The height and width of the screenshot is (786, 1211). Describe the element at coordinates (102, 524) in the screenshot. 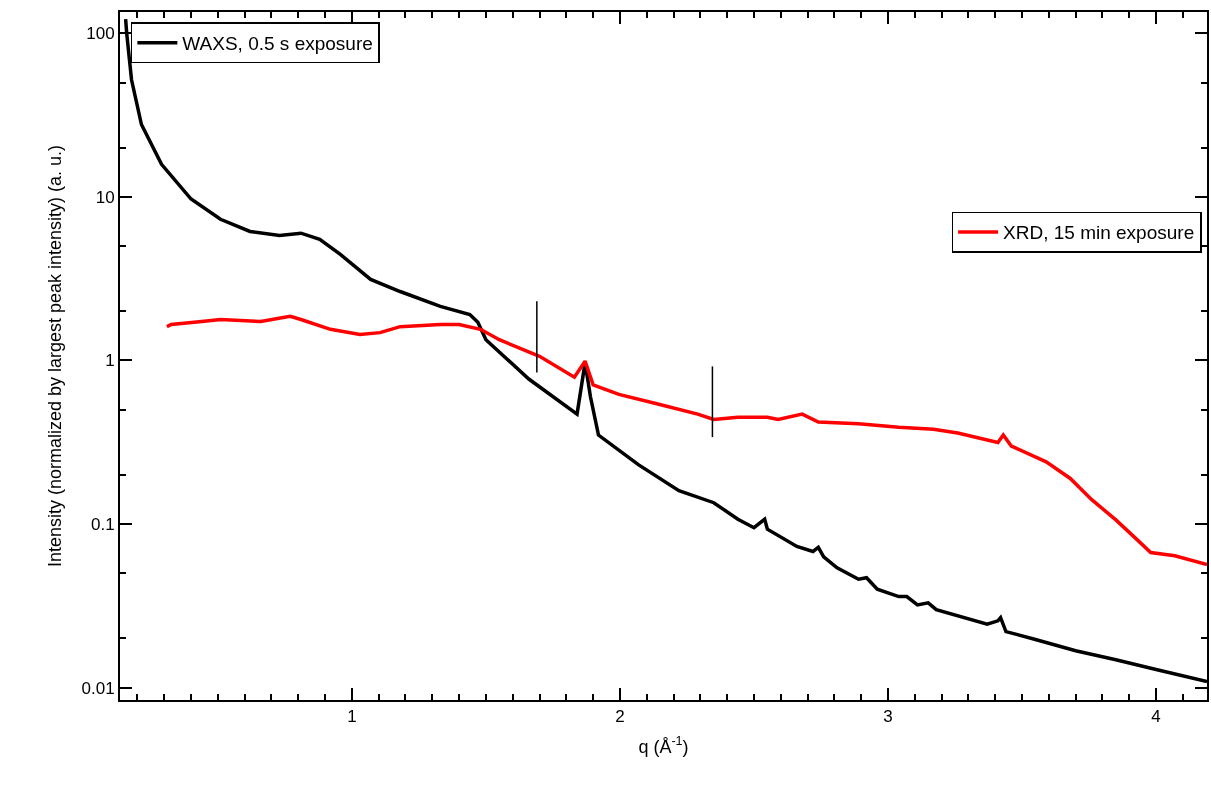

I see `y-tick-label: 0.1` at that location.